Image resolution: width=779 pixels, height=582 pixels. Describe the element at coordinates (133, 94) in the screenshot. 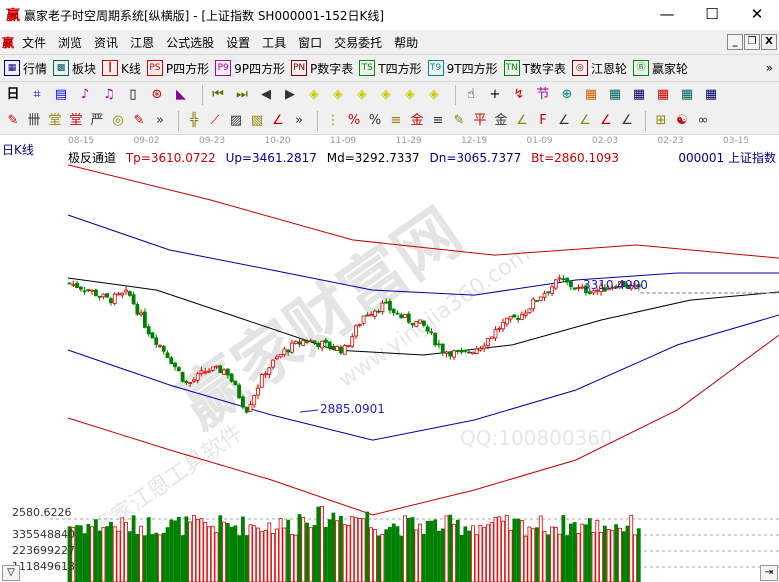

I see `tool-icon: ▯` at that location.